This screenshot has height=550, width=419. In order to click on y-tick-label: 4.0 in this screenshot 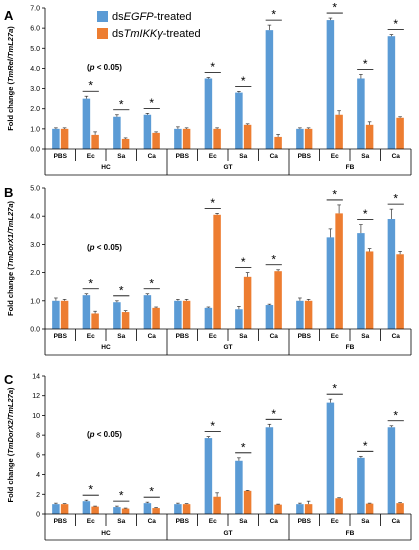, I will do `click(35, 69)`.